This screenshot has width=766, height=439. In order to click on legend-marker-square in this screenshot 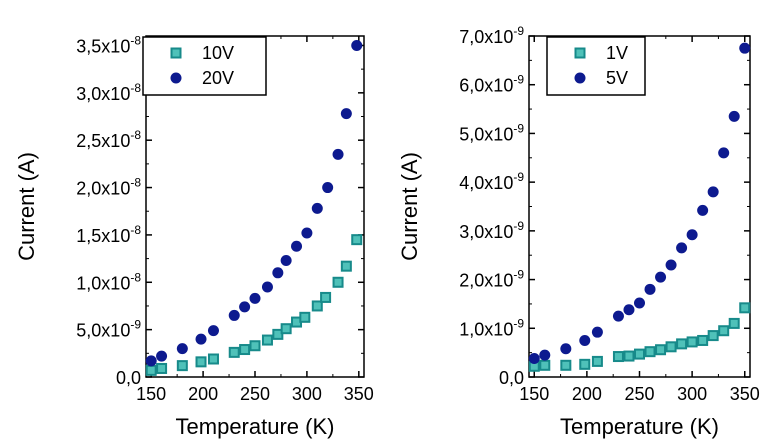, I will do `click(580, 53)`.